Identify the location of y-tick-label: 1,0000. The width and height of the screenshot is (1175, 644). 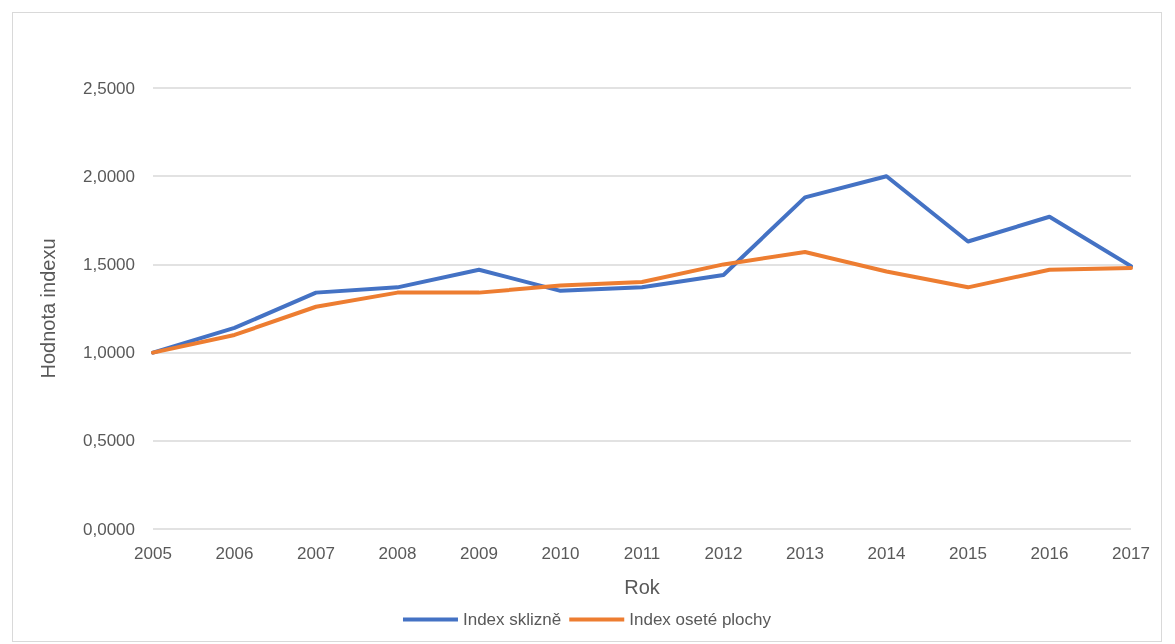
(109, 353).